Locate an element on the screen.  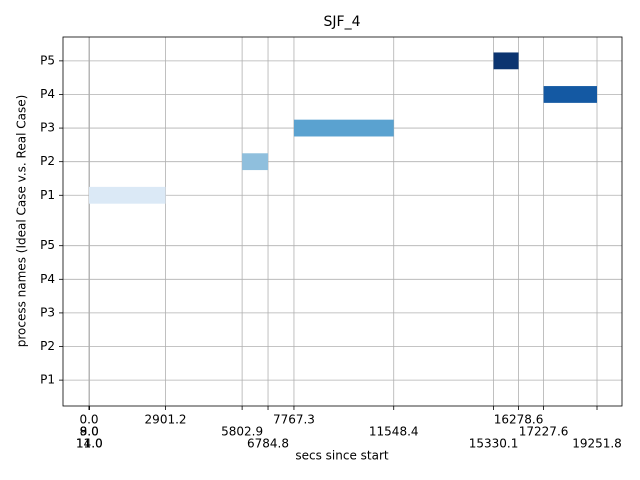
x-tick-label: 11.0 is located at coordinates (89, 444).